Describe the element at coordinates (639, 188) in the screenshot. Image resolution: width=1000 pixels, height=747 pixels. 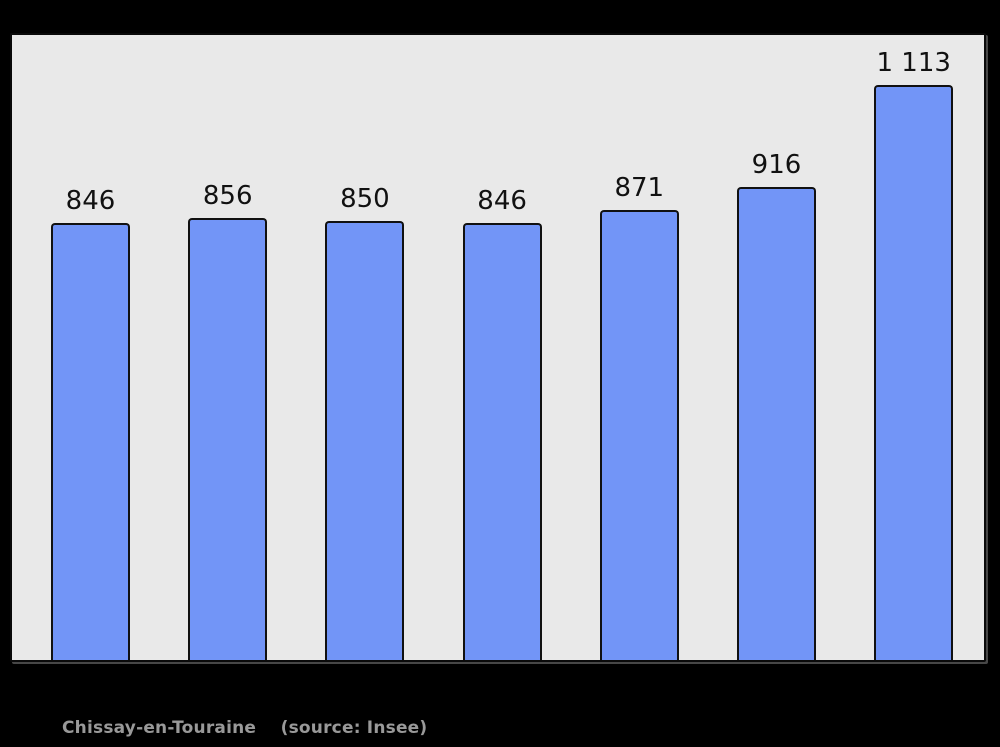
I see `bar-value-label: 871` at that location.